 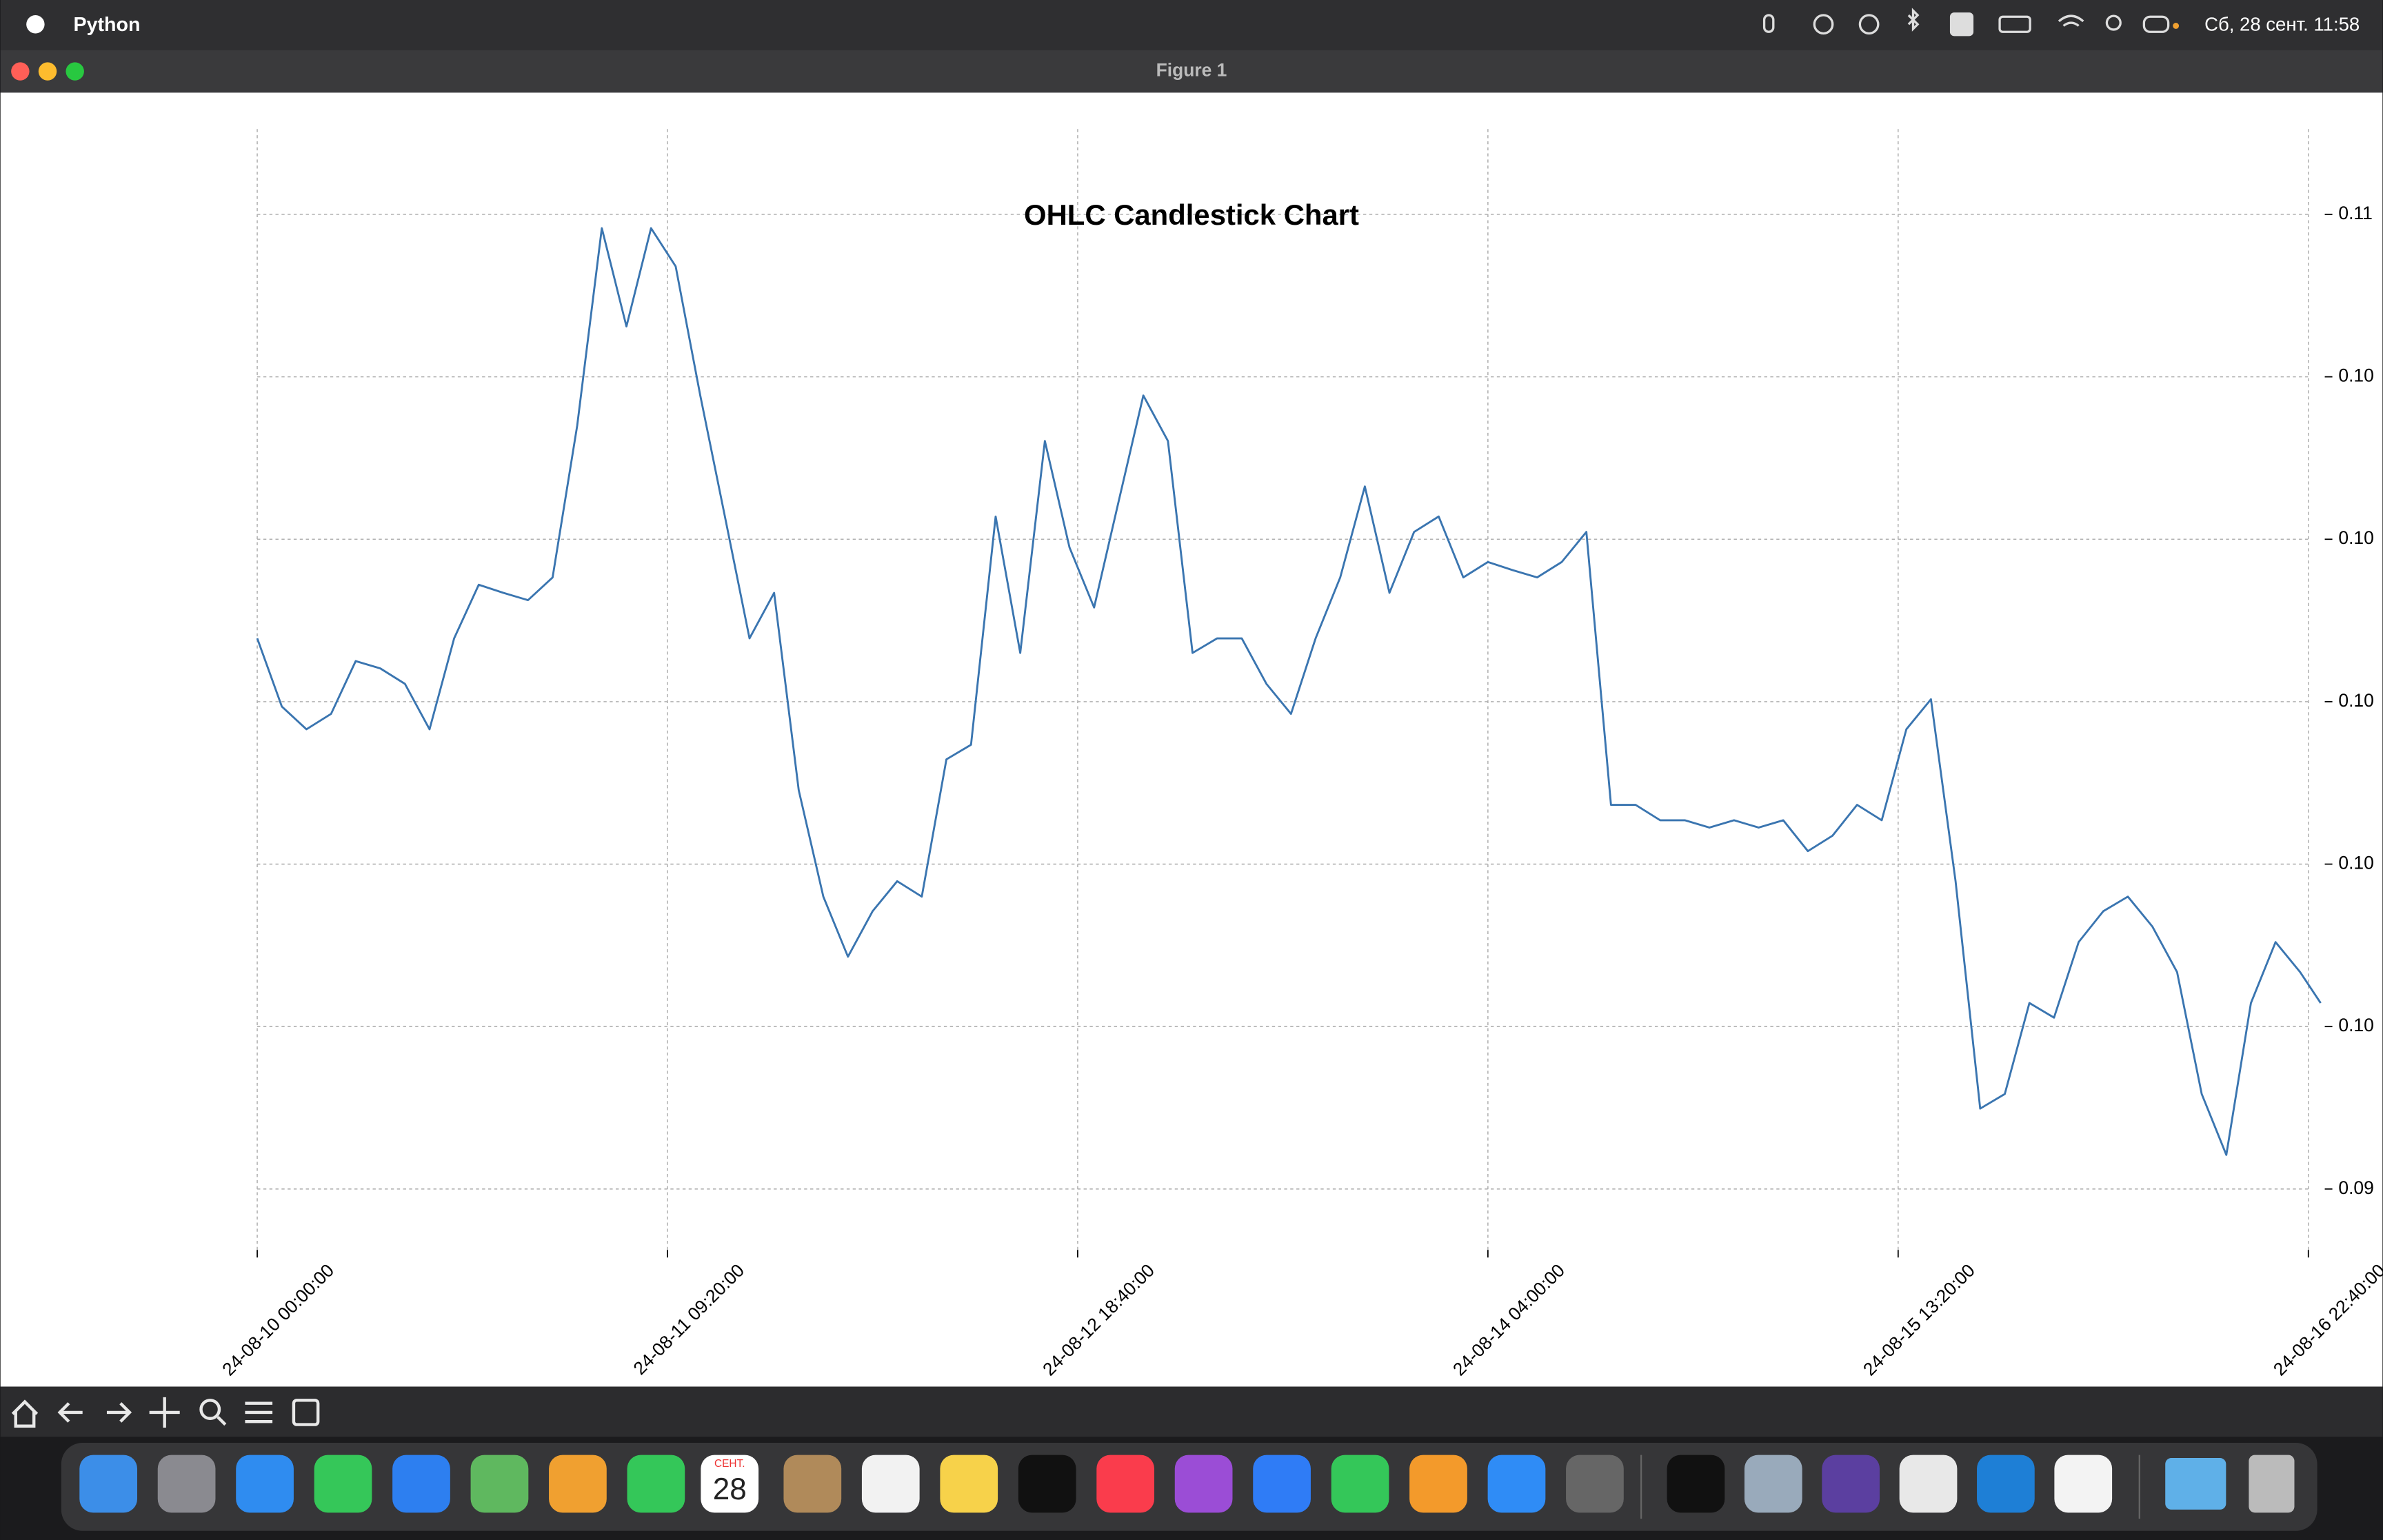 I want to click on zoom-tool-button, so click(x=210, y=1410).